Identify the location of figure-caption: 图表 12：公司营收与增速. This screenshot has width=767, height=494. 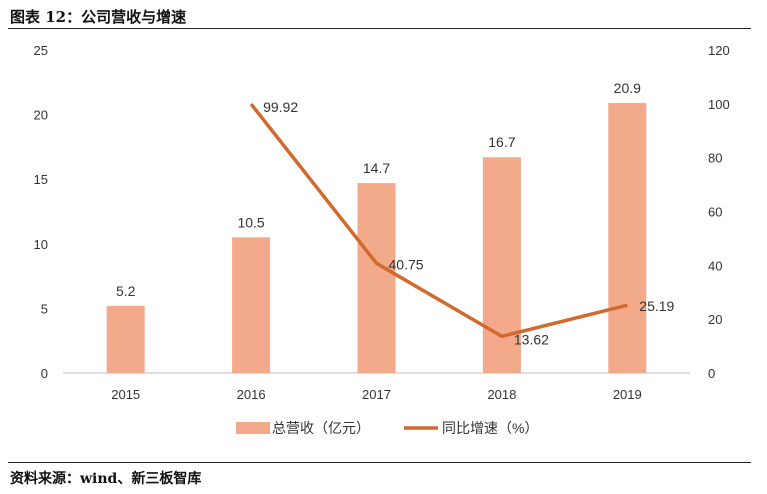
(98, 17).